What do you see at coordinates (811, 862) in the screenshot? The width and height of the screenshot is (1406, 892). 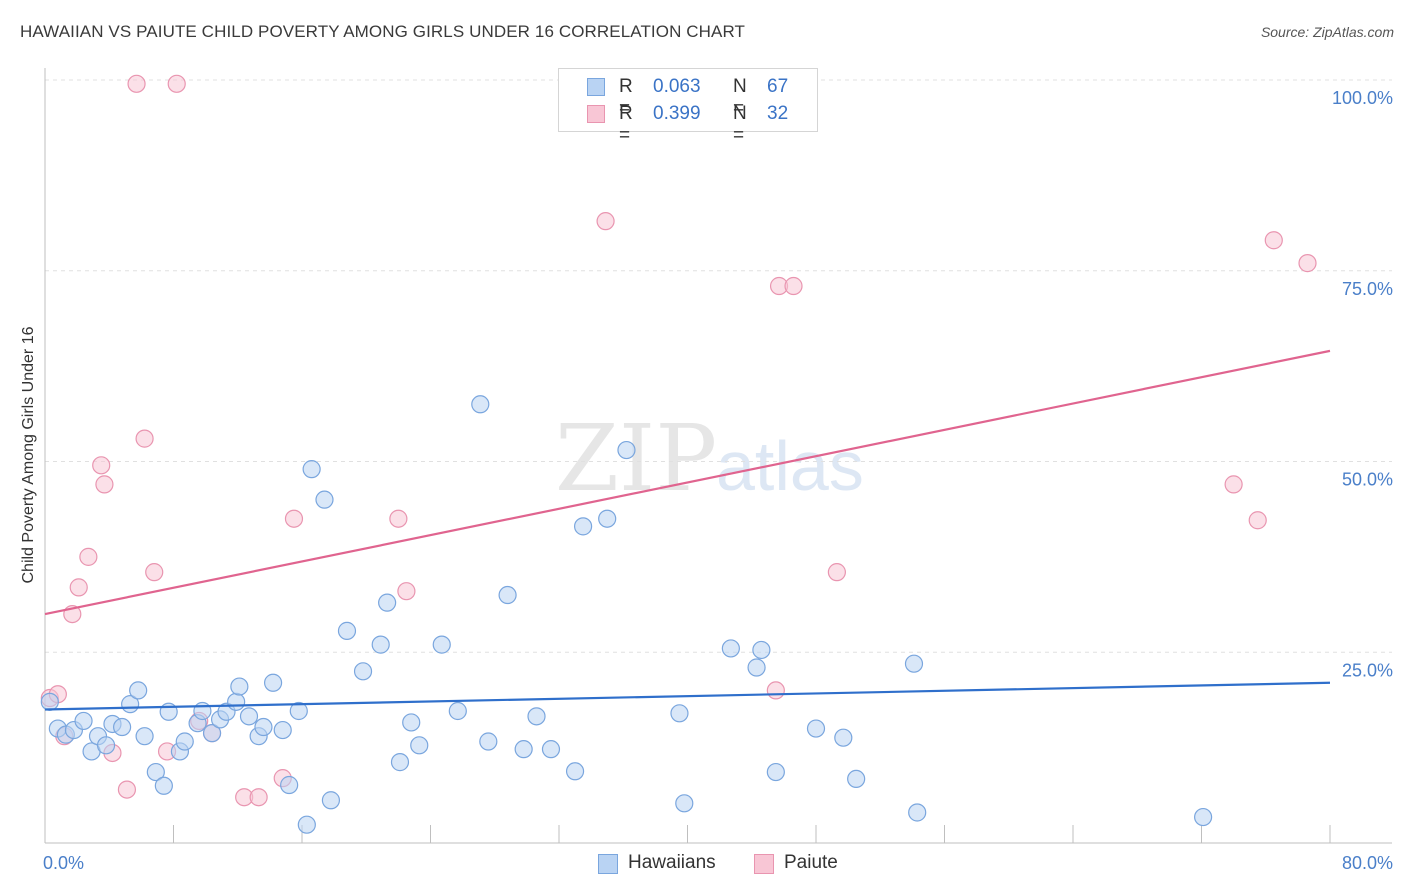 I see `paiute-legend-label: Paiute` at bounding box center [811, 862].